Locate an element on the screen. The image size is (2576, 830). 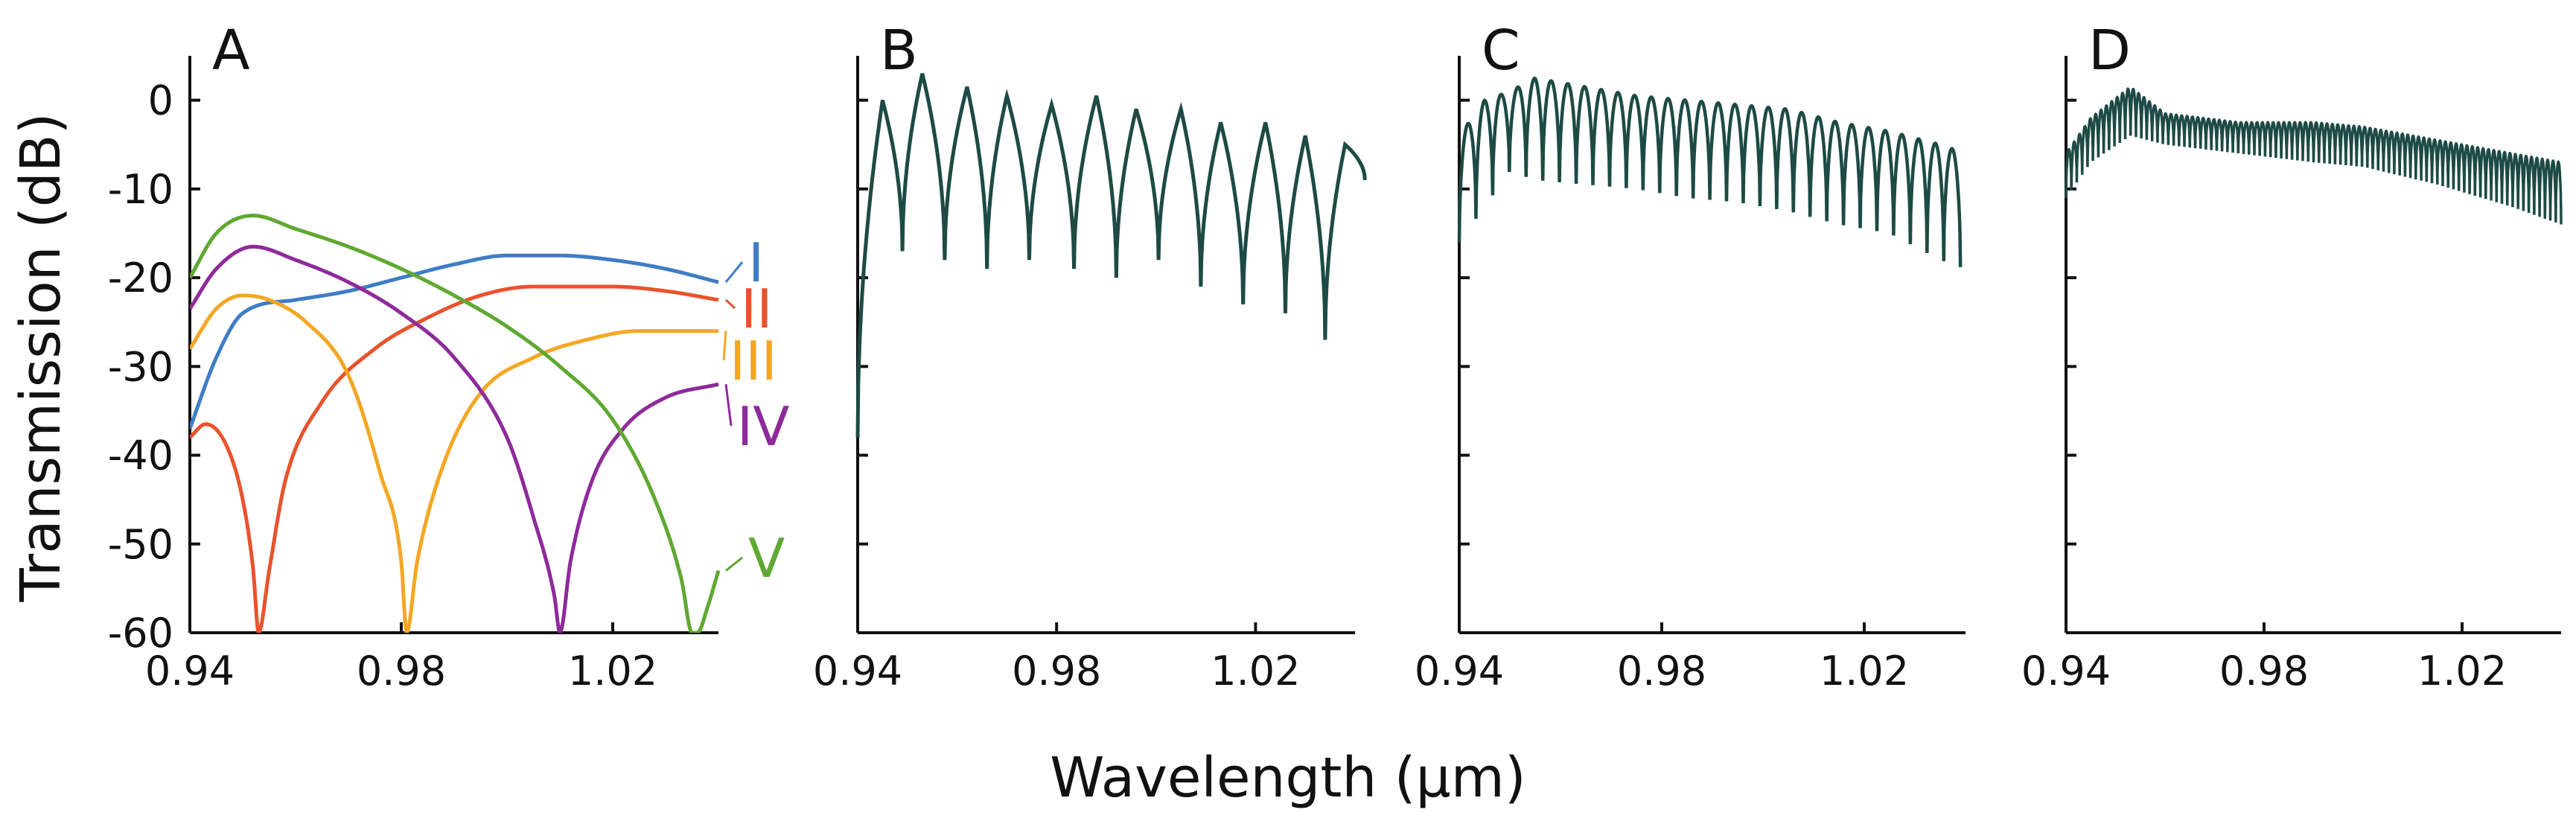
series-v-leader is located at coordinates (734, 564).